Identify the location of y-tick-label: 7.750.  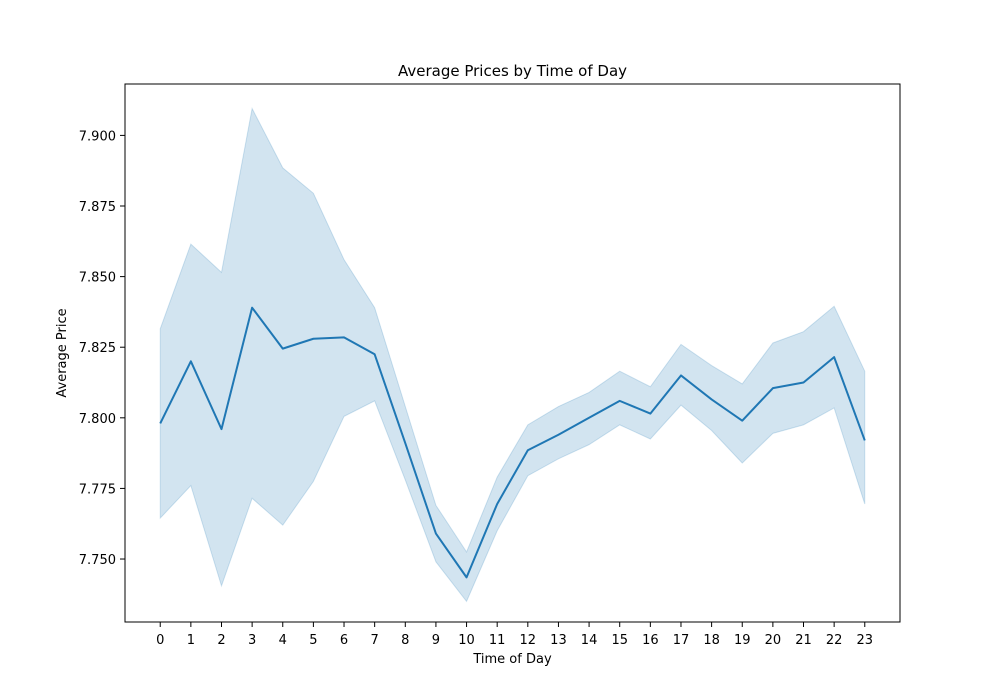
(97, 560).